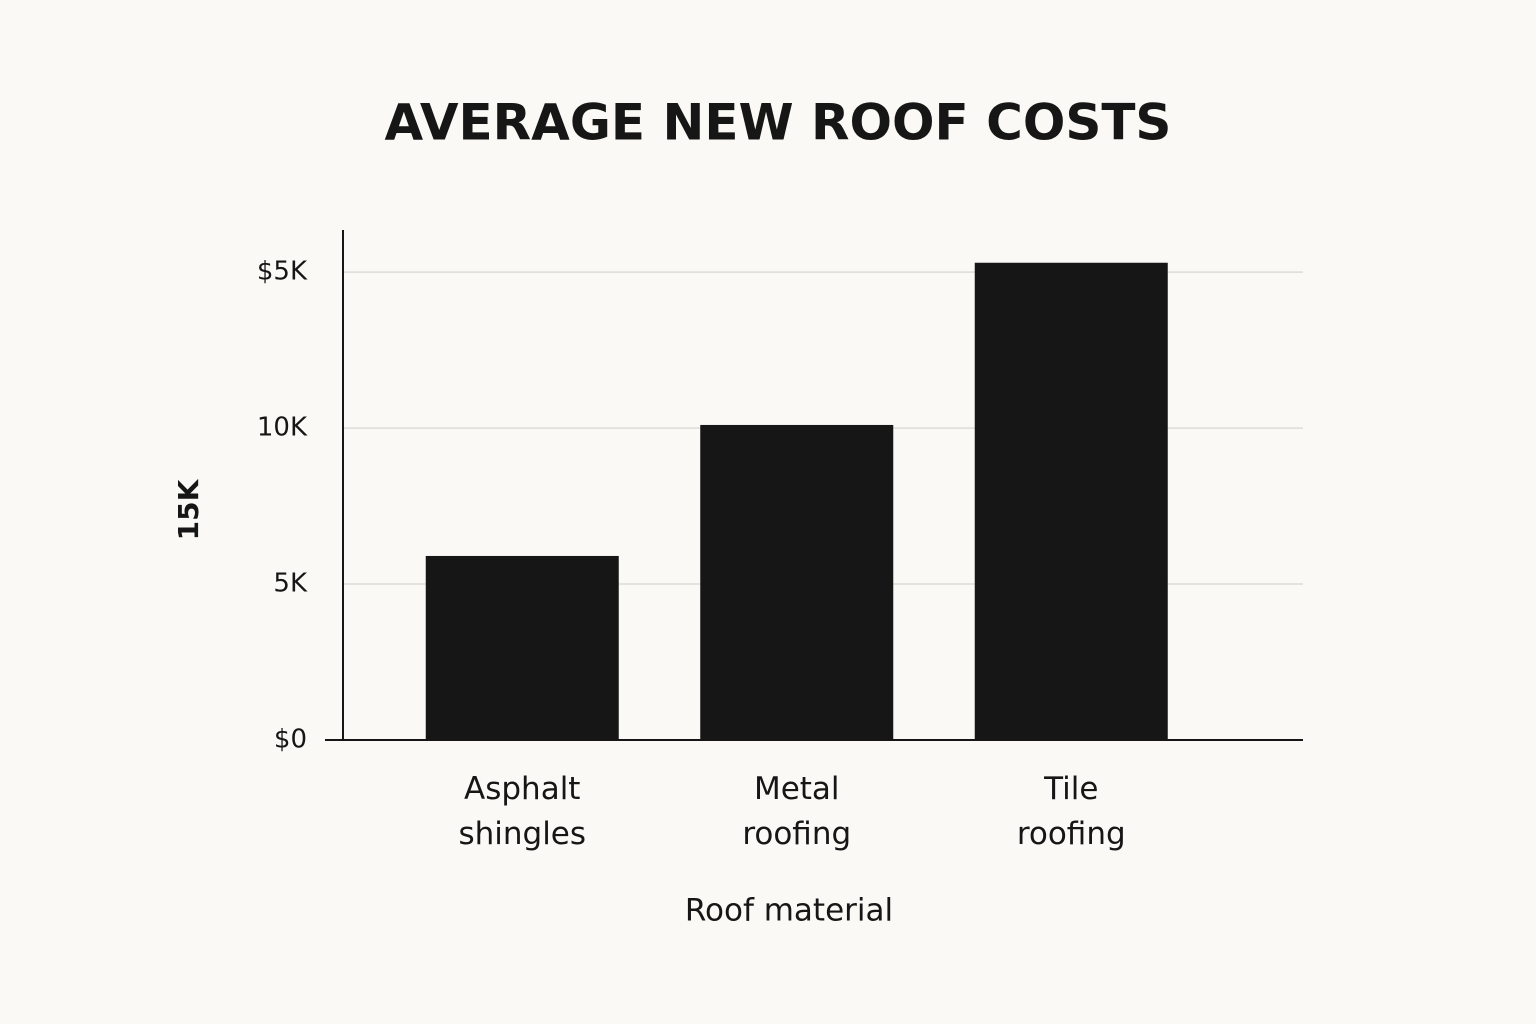 This screenshot has height=1024, width=1536. Describe the element at coordinates (778, 123) in the screenshot. I see `chart-title: AVERAGE NEW ROOF COSTS` at that location.